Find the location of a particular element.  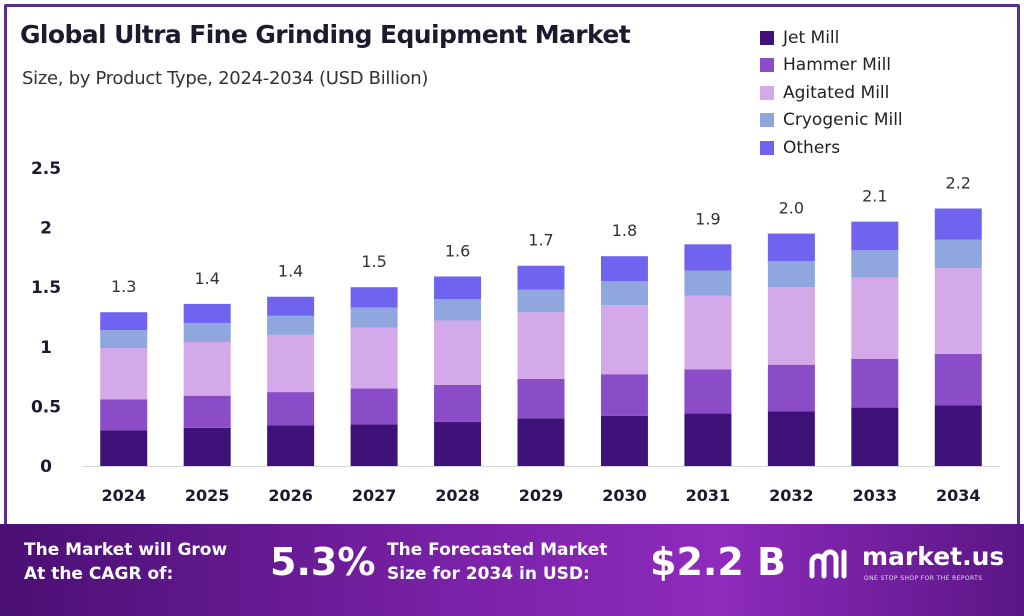

x-tick-label: 2032 is located at coordinates (791, 495).